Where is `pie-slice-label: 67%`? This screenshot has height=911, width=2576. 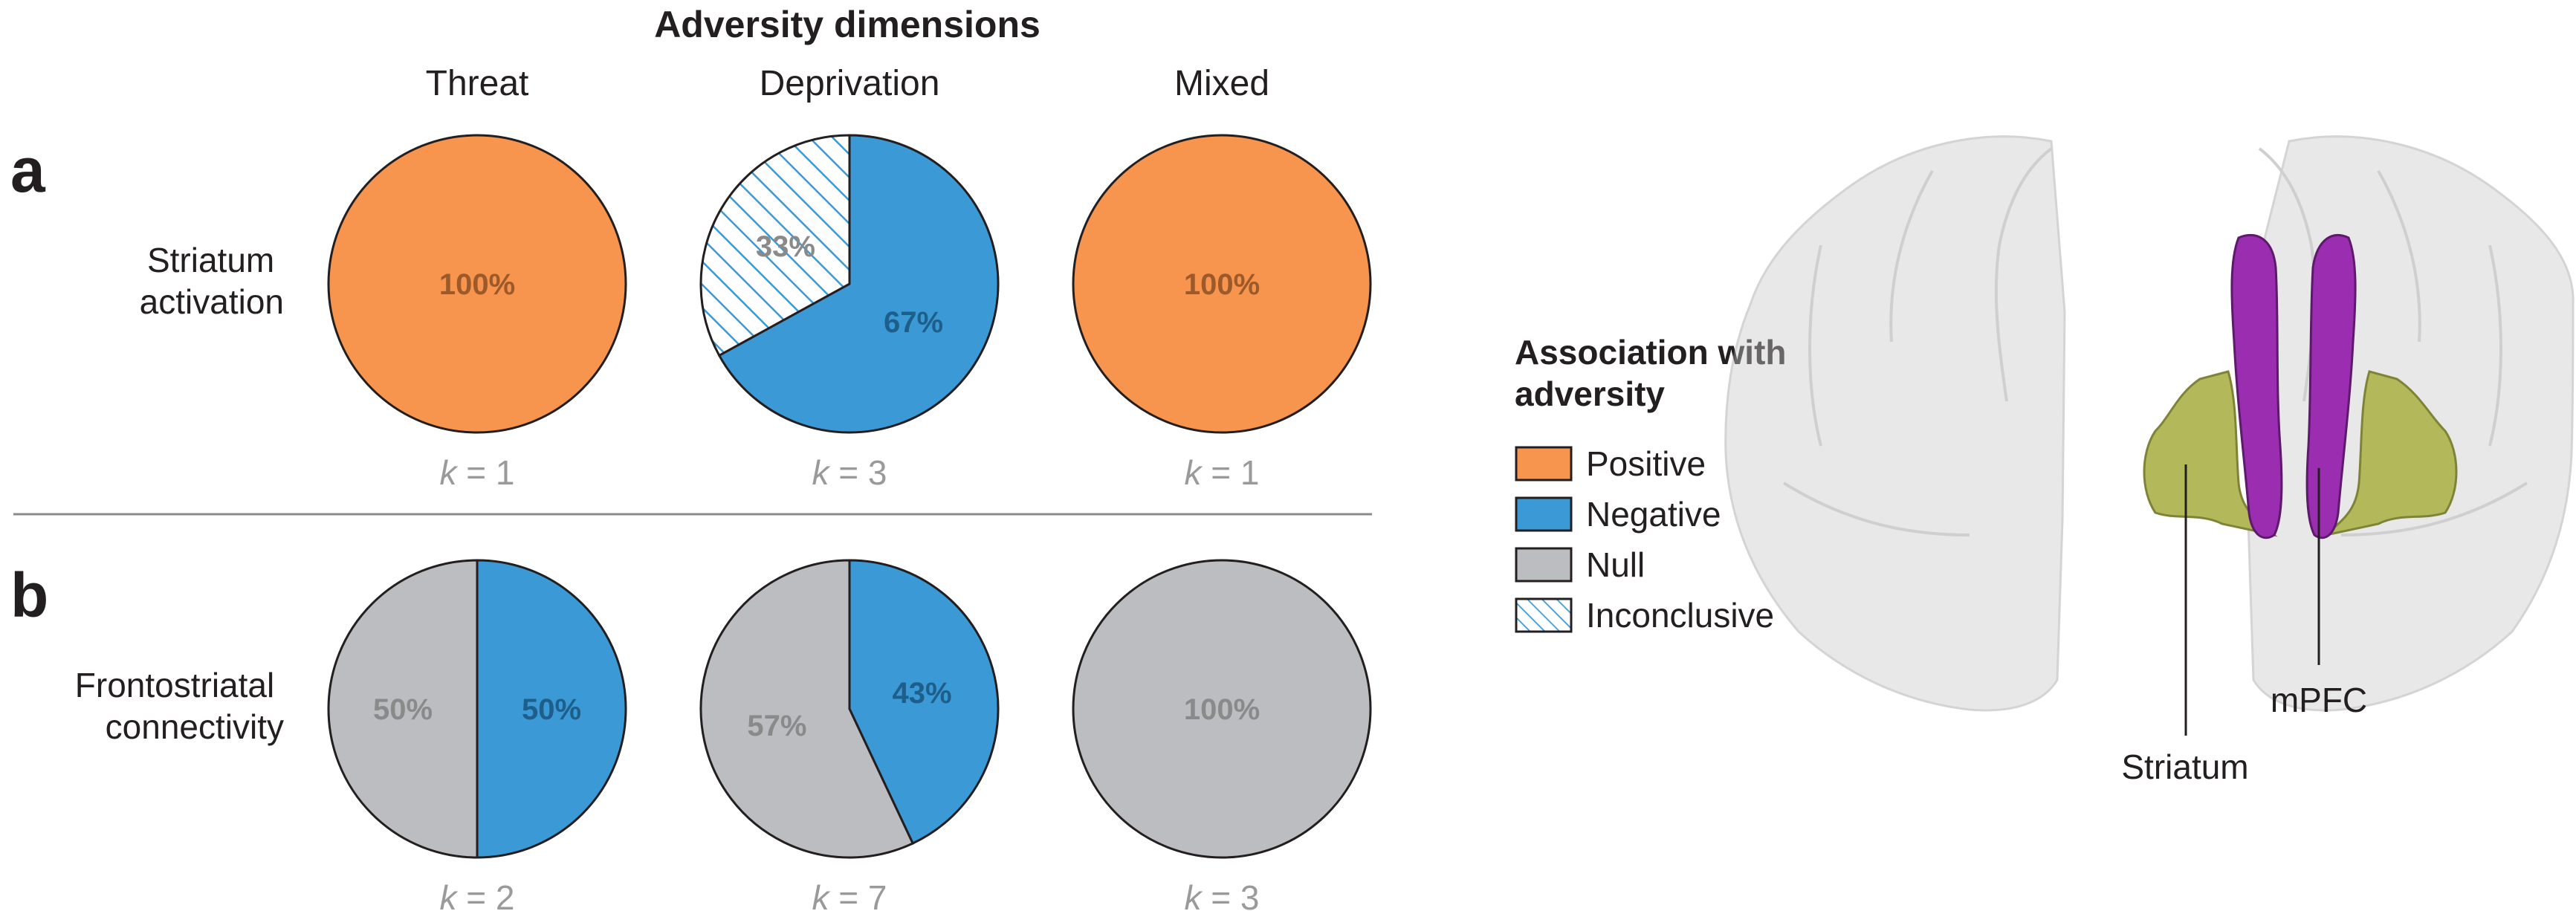
pie-slice-label: 67% is located at coordinates (913, 322).